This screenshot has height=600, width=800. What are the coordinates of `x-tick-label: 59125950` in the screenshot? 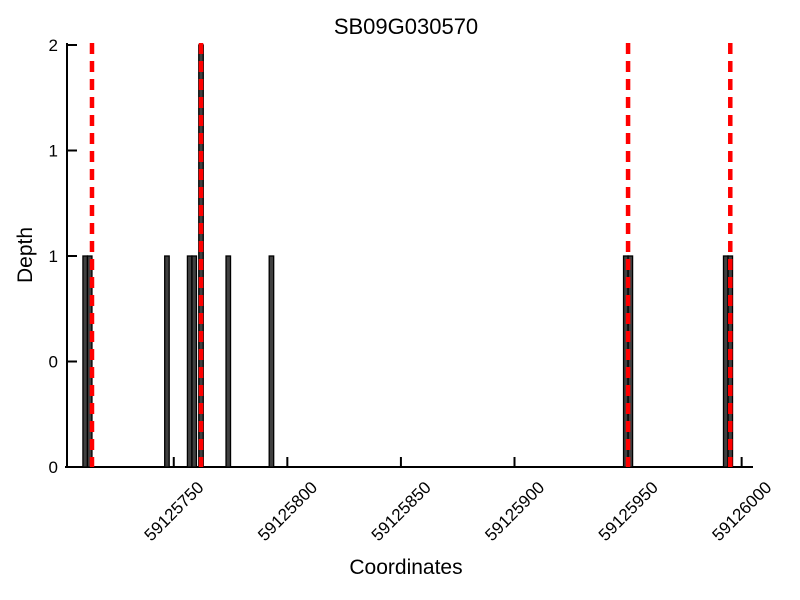 It's located at (628, 511).